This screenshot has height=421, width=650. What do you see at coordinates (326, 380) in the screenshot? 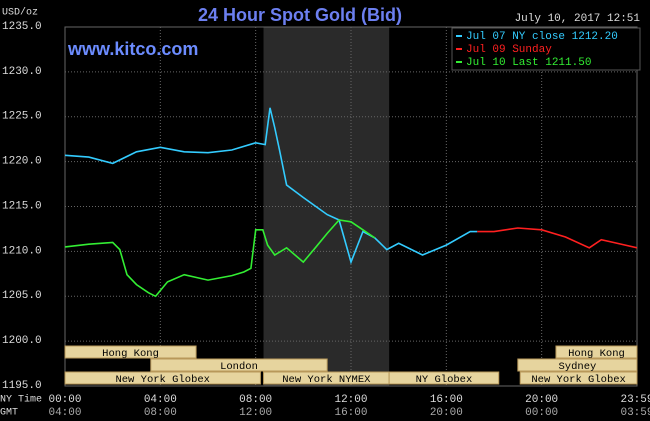
I see `session-label: New York NYMEX` at bounding box center [326, 380].